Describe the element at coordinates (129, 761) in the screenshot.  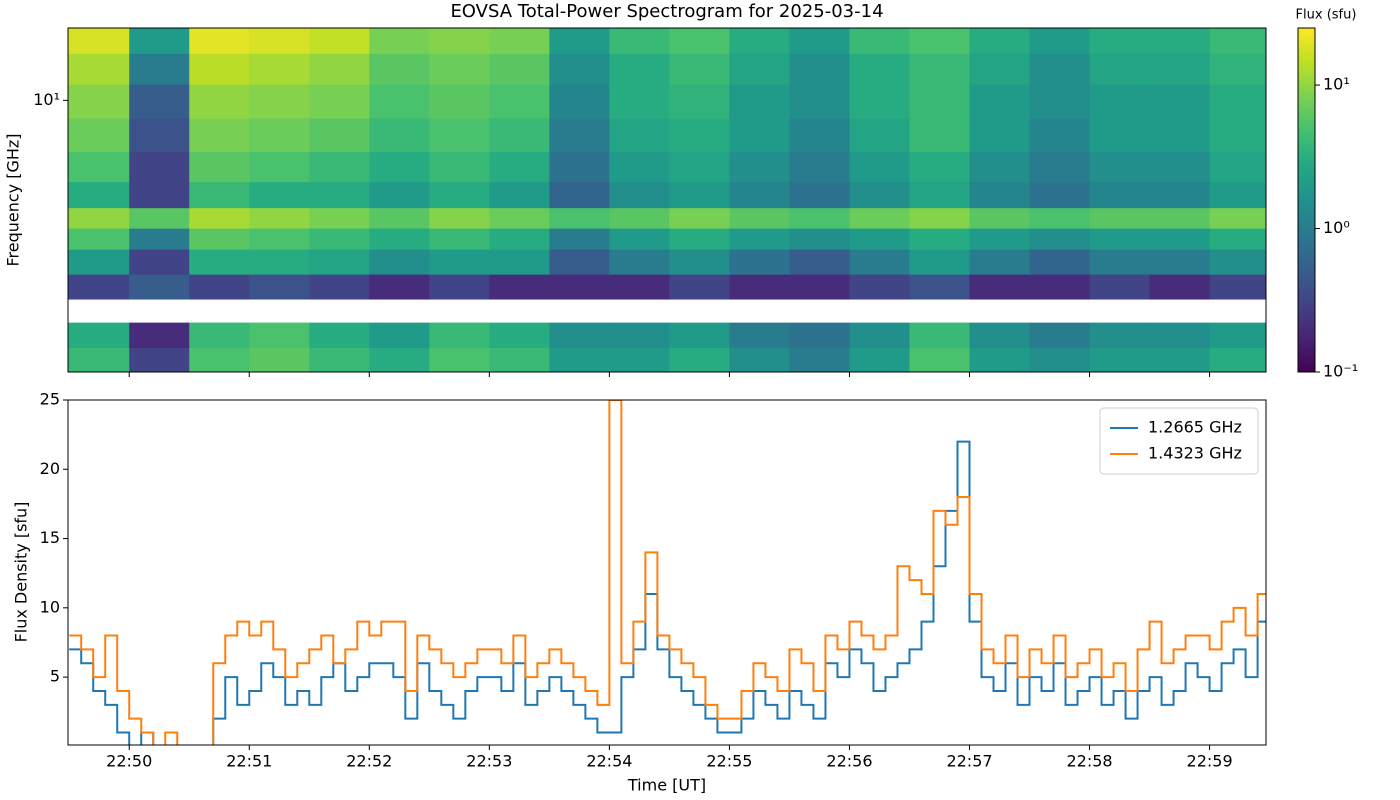
I see `x-tick-label: 22:50` at that location.